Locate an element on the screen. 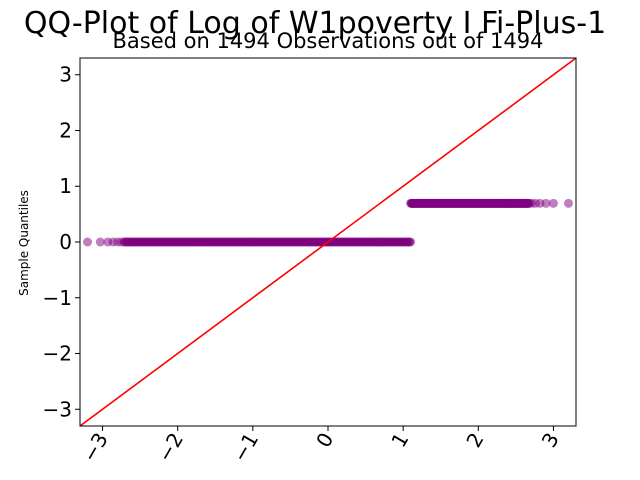 This screenshot has width=640, height=480. y-tick-label: 3 is located at coordinates (65, 75).